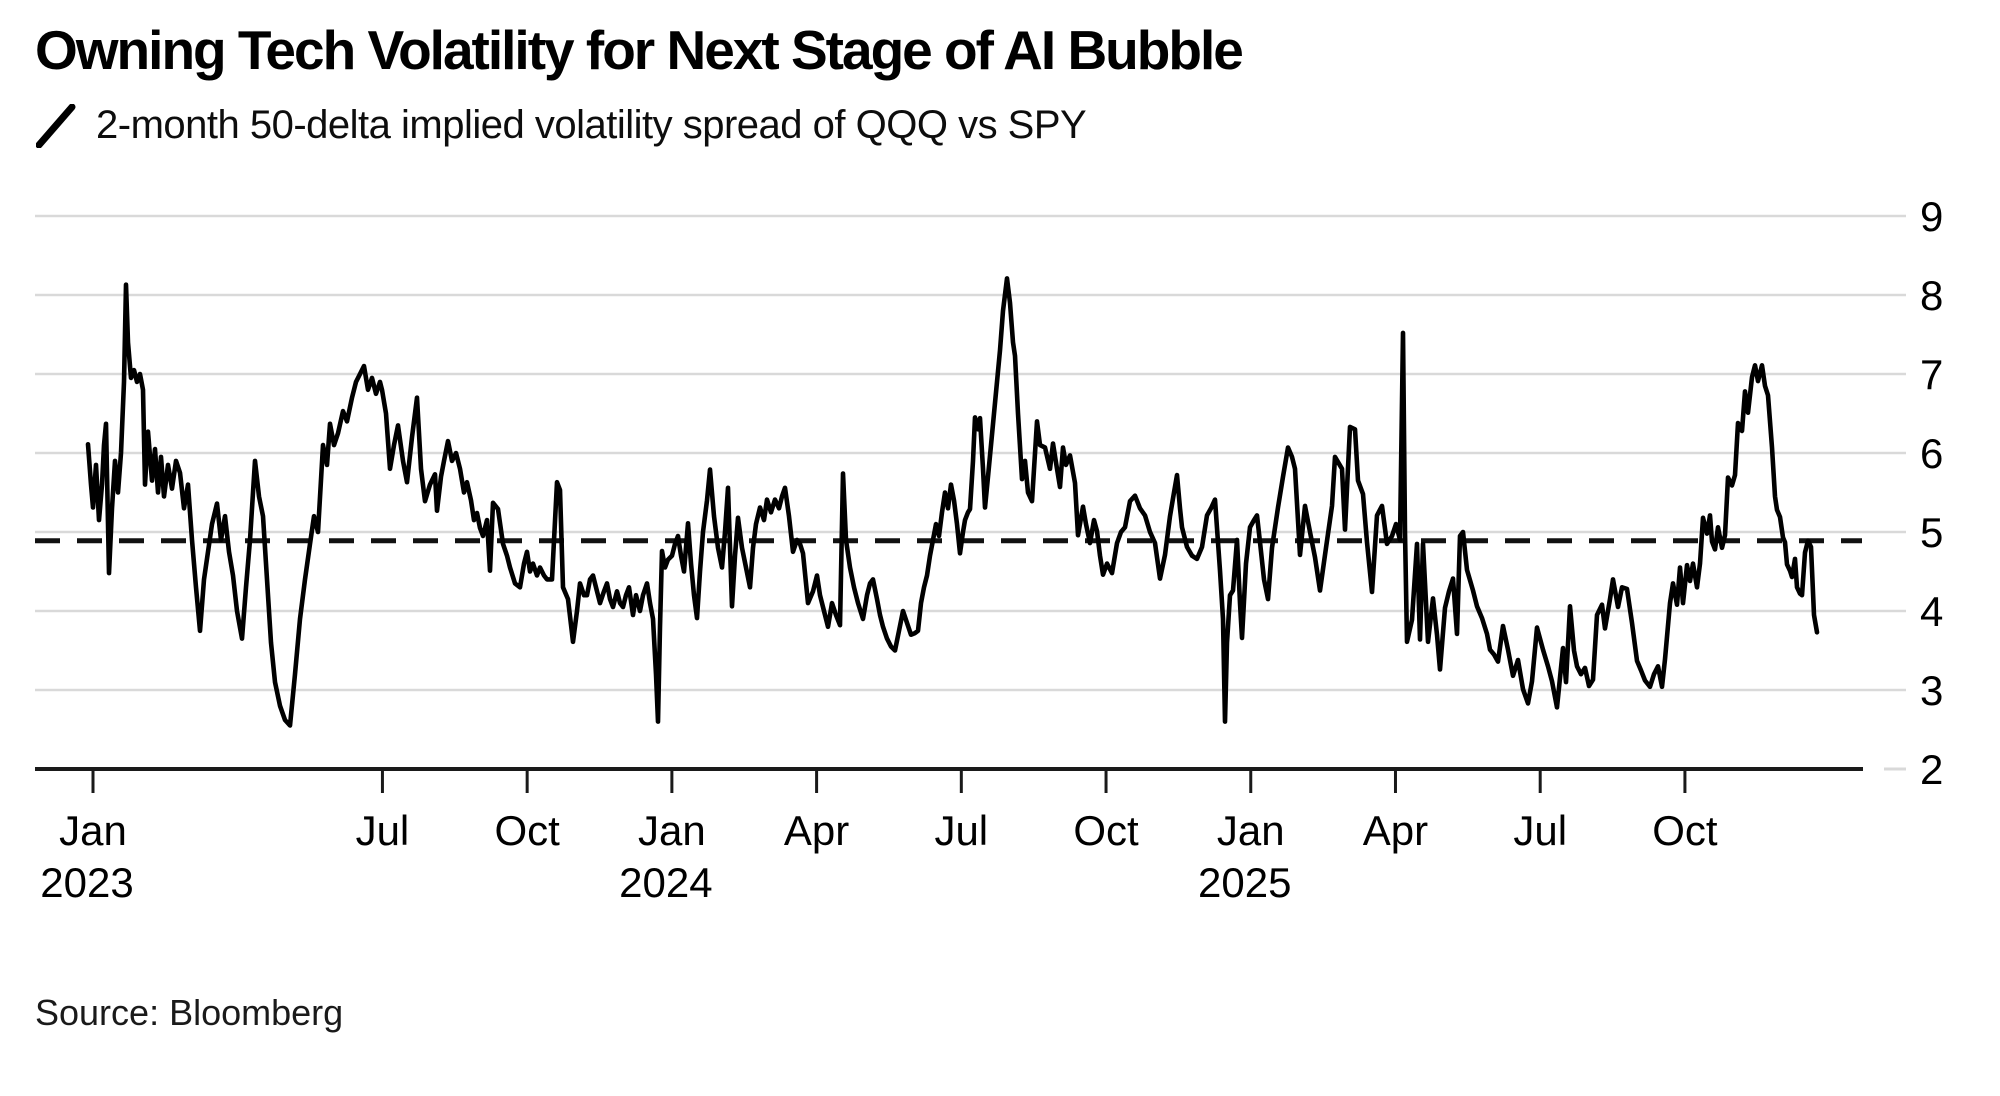 This screenshot has height=1096, width=2000. What do you see at coordinates (1244, 882) in the screenshot?
I see `x-axis-year-label: 2025` at bounding box center [1244, 882].